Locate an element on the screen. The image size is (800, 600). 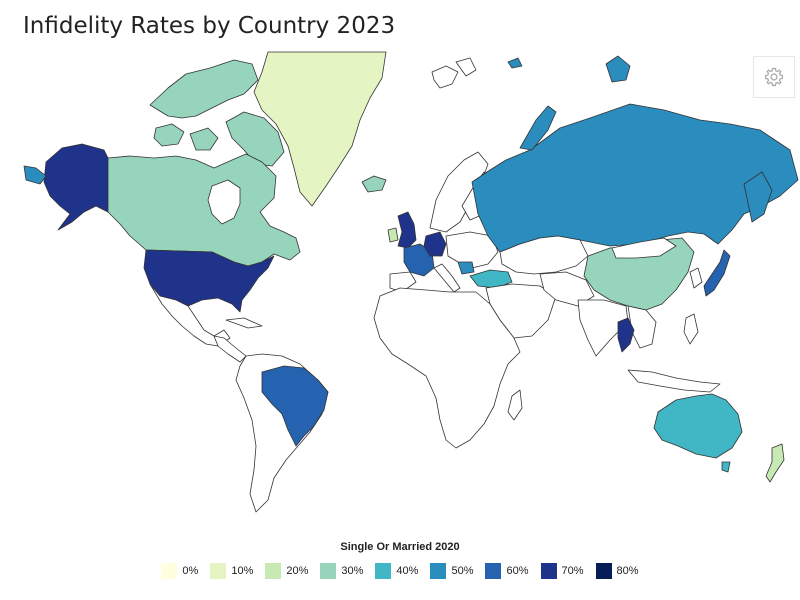
country-uk is located at coordinates (407, 230).